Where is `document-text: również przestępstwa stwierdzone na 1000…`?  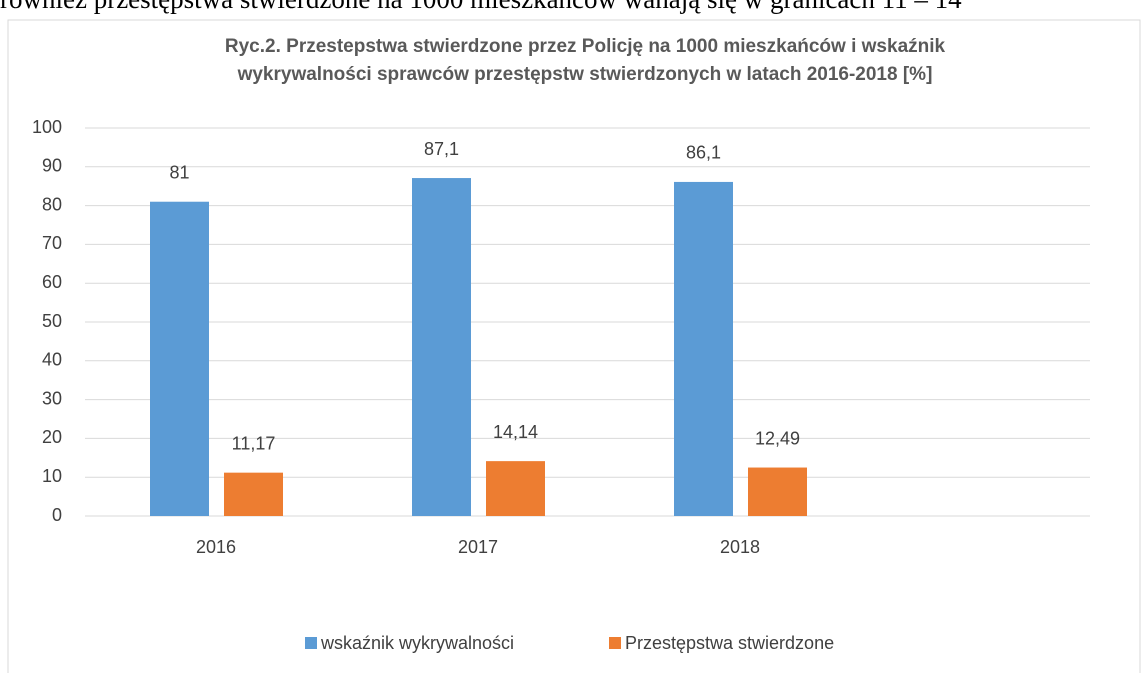
document-text: również przestępstwa stwierdzone na 1000… is located at coordinates (481, 7).